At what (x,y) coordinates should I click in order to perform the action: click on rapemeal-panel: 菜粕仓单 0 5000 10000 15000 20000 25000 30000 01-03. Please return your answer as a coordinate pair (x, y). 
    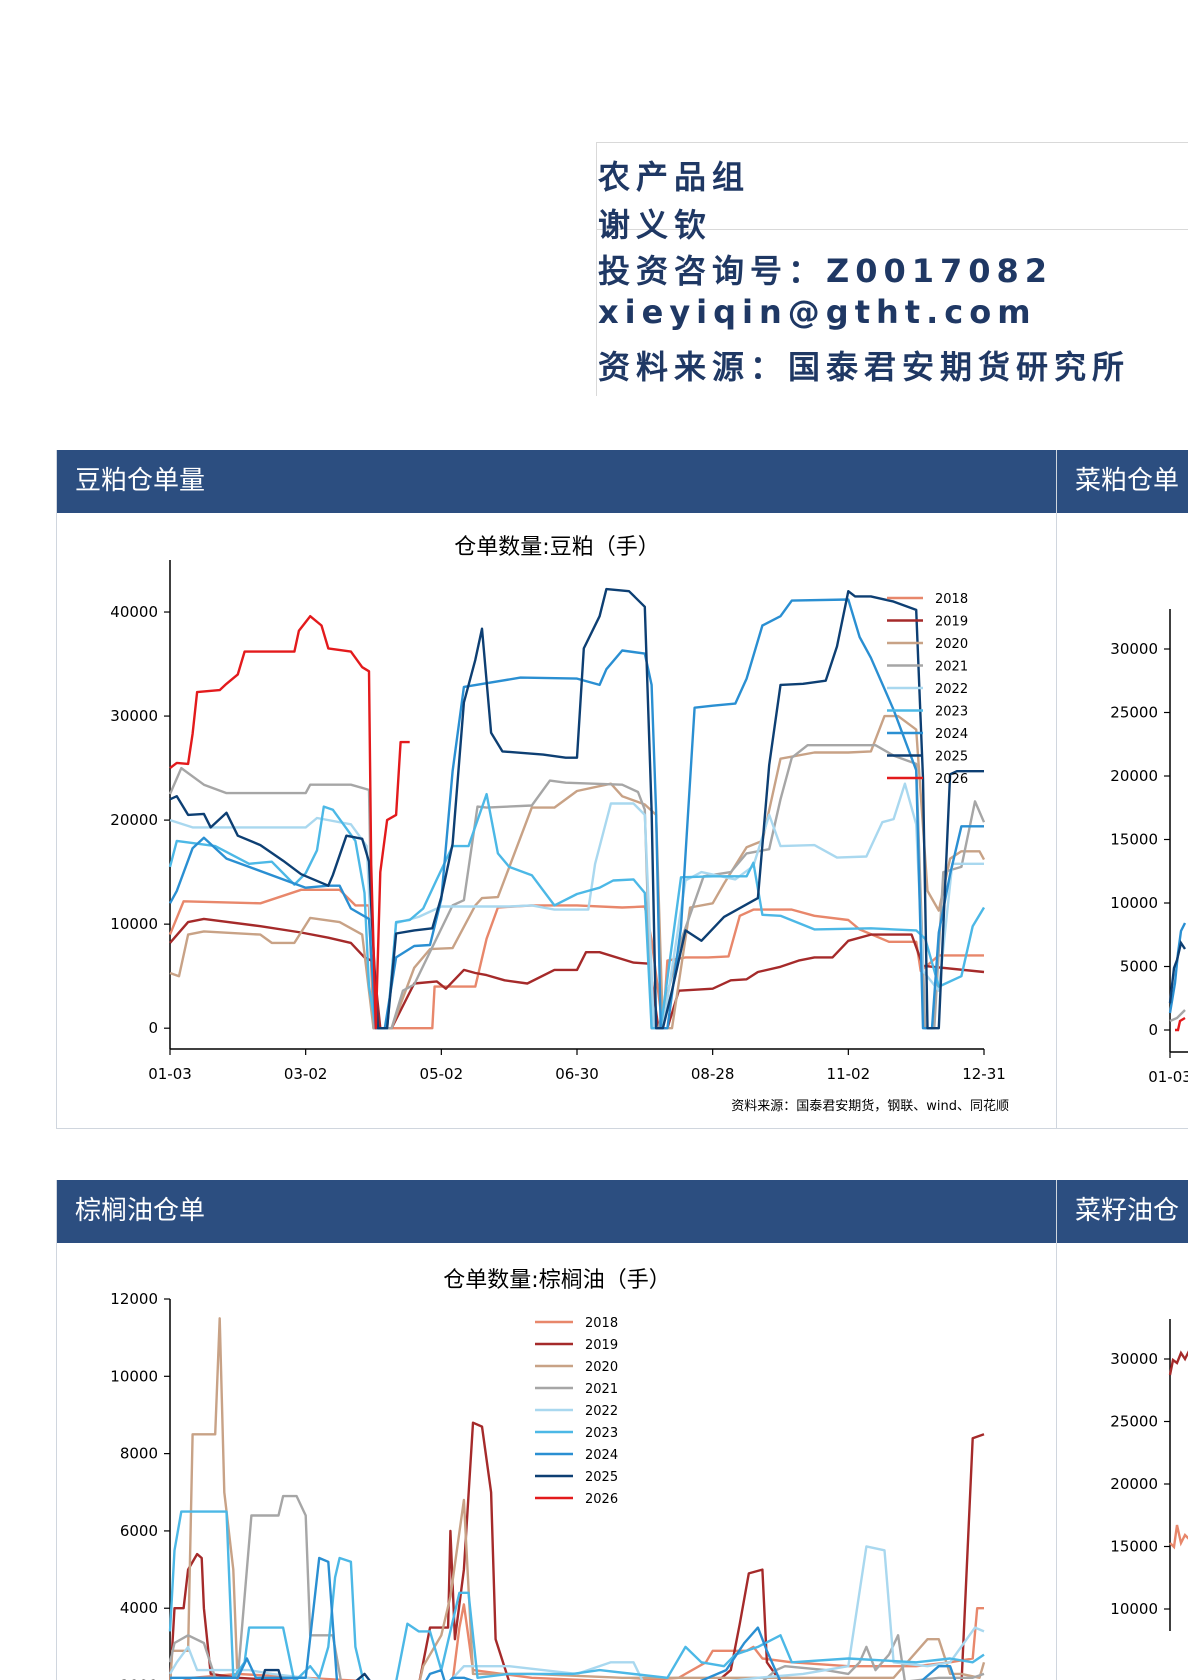
    Looking at the image, I should click on (1122, 789).